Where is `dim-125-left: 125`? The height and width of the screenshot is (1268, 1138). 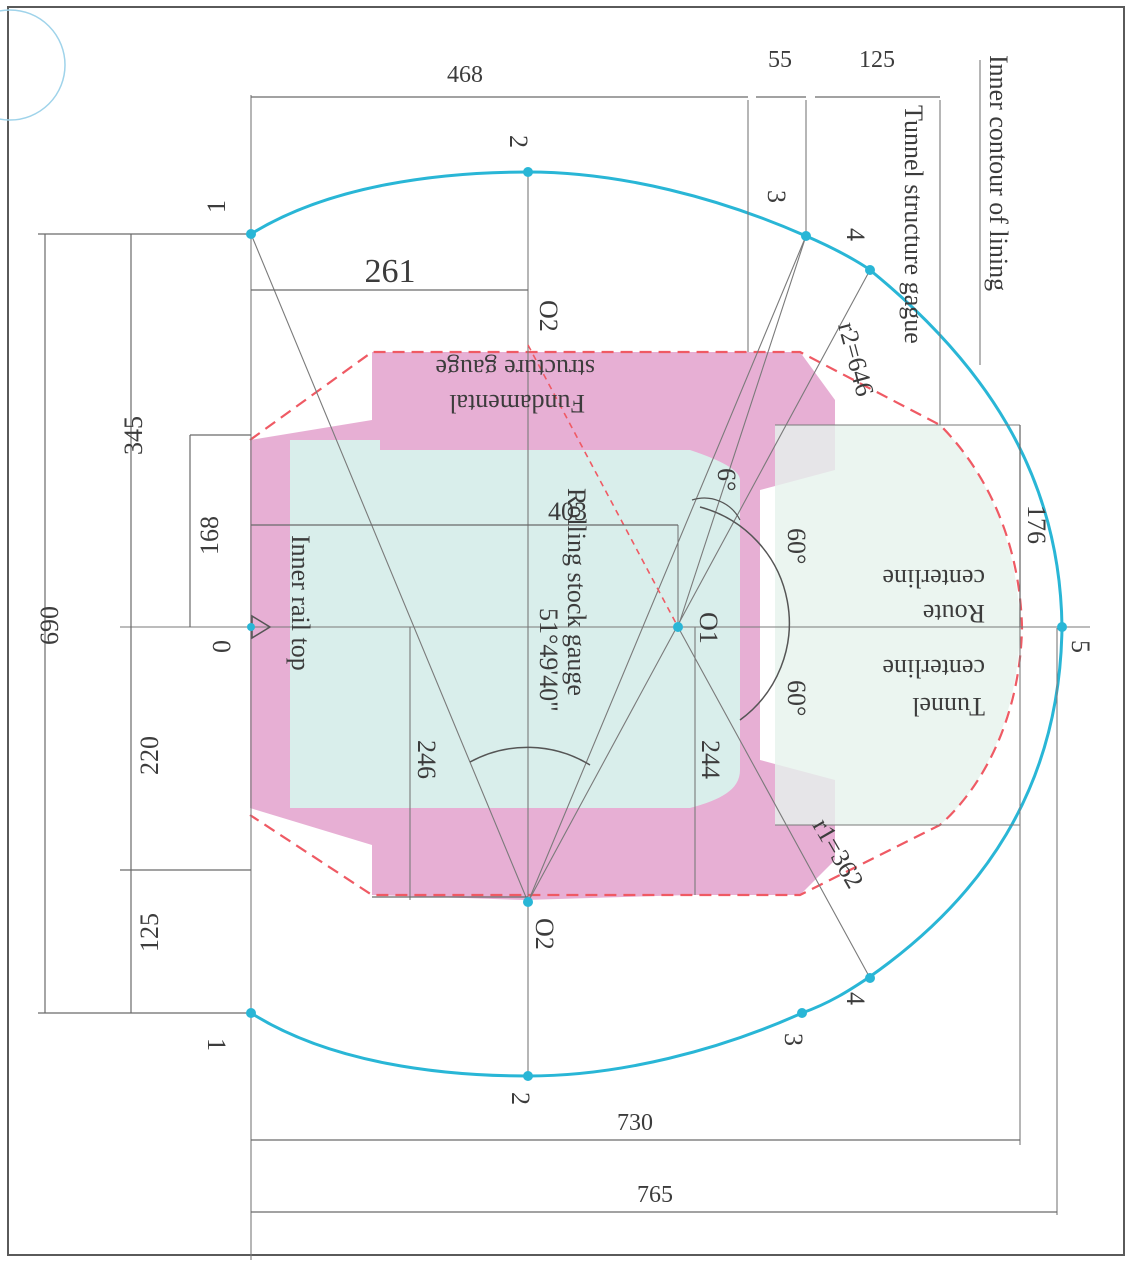 dim-125-left: 125 is located at coordinates (149, 932).